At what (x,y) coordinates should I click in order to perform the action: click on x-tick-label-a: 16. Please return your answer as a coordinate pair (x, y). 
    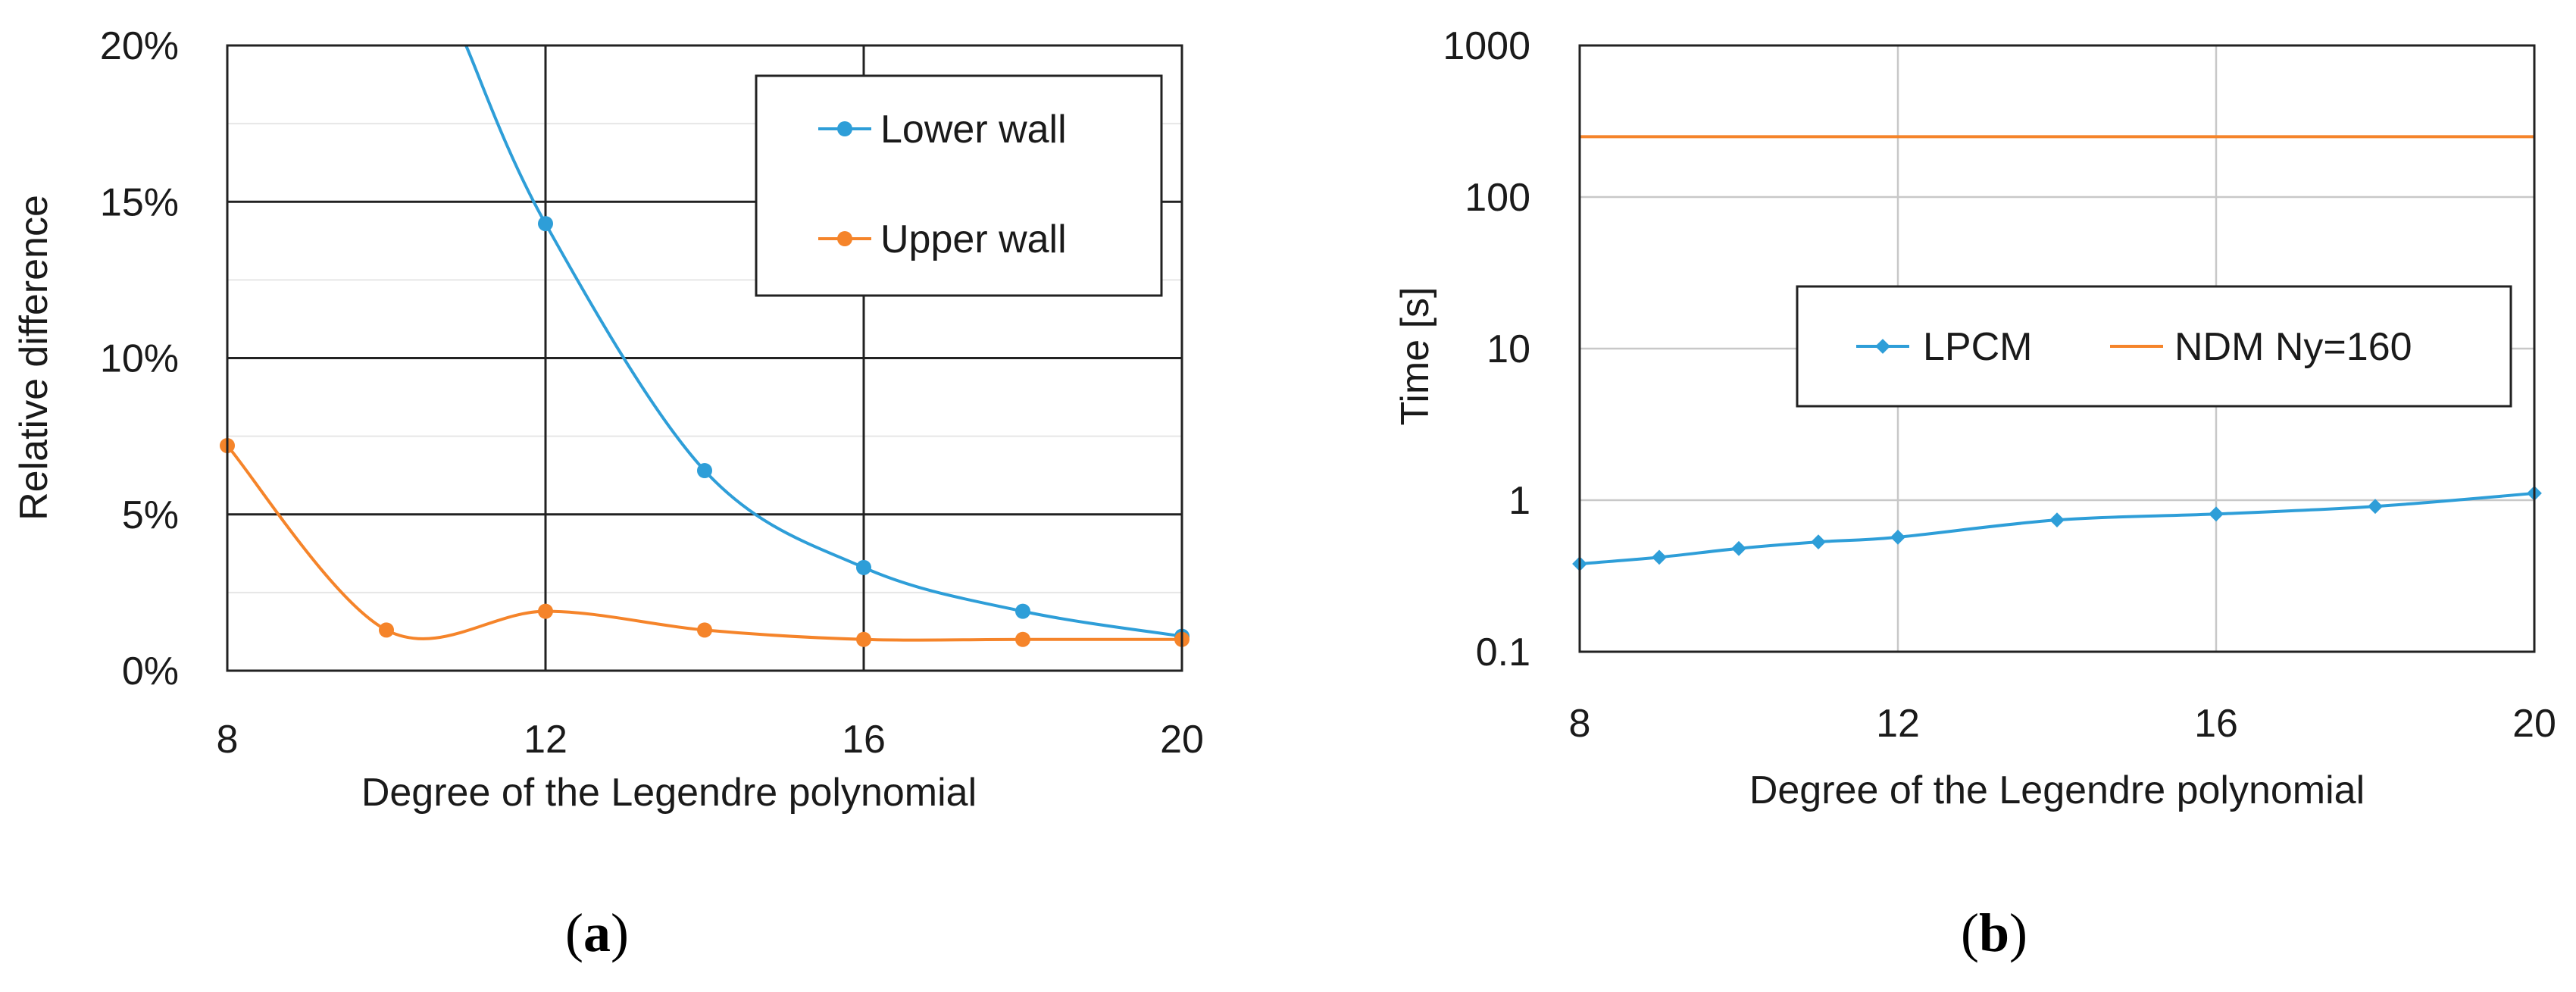
    Looking at the image, I should click on (864, 740).